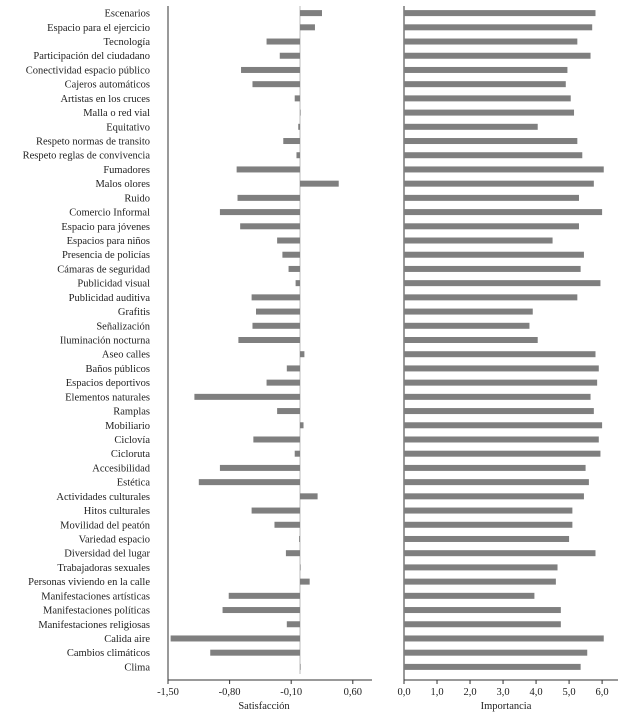 This screenshot has height=714, width=624. I want to click on category-label: Movilidad del peatón, so click(105, 525).